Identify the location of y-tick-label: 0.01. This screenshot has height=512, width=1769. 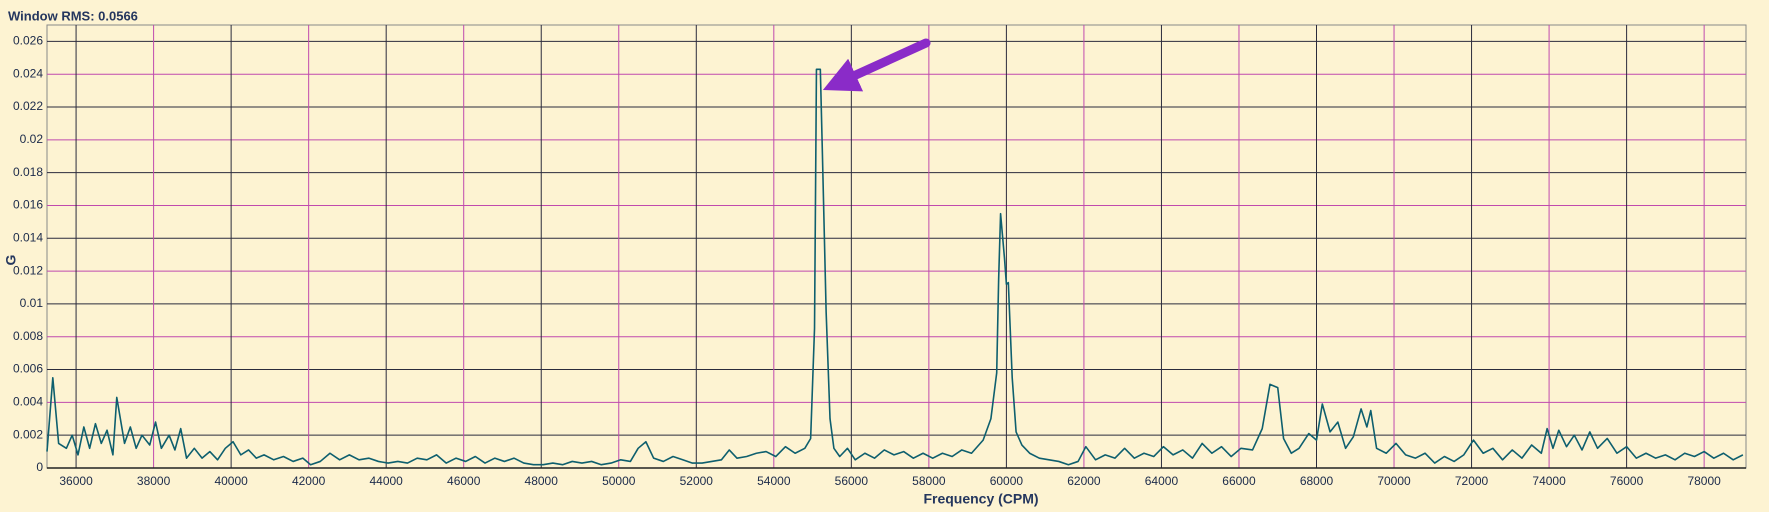
(32, 303).